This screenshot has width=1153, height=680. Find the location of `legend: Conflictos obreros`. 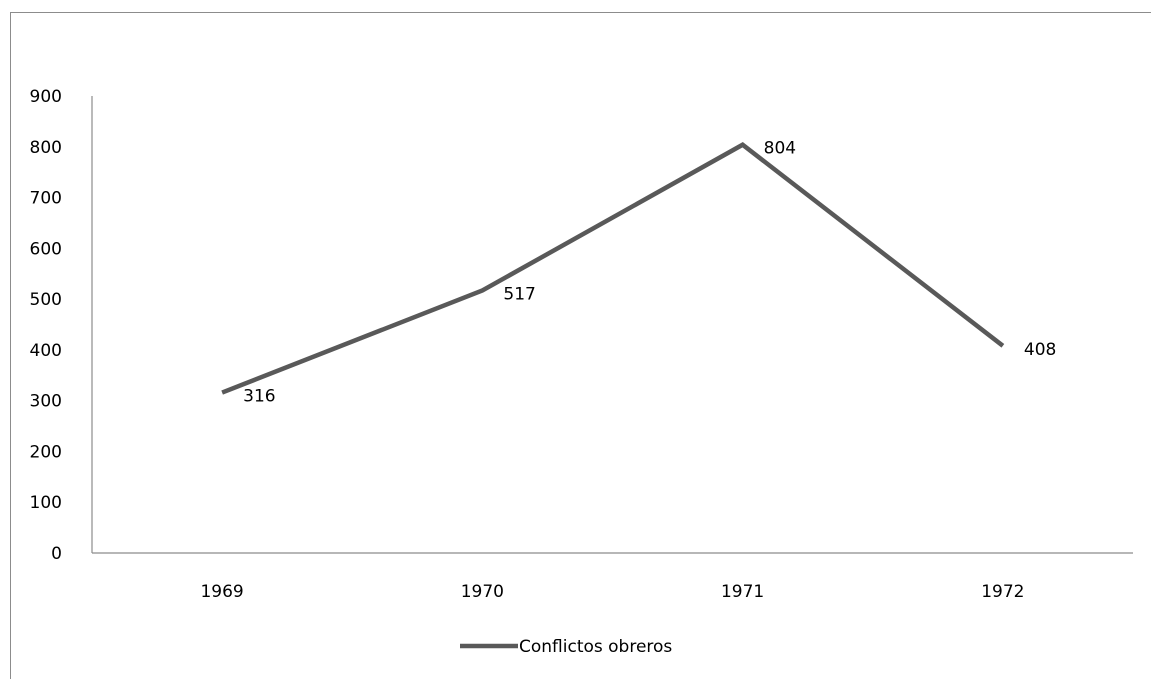

legend: Conflictos obreros is located at coordinates (566, 647).